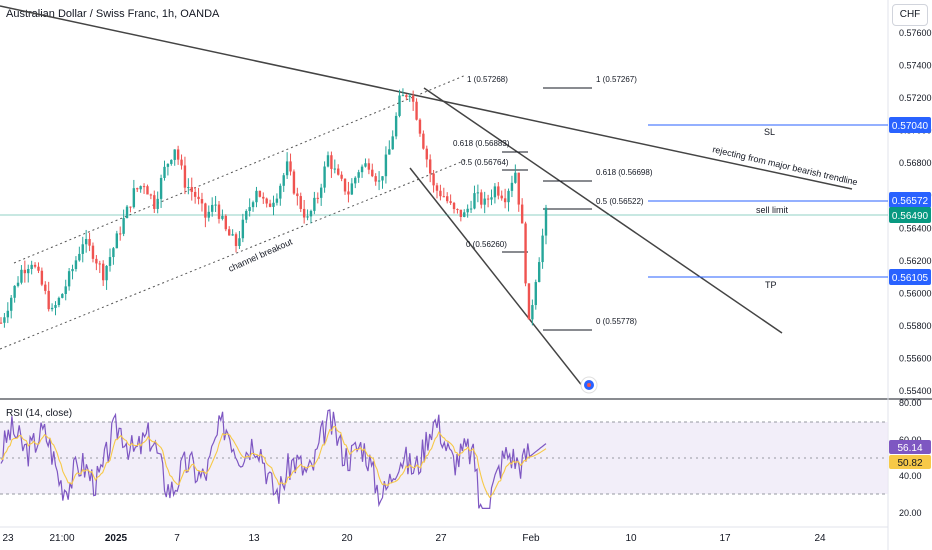 Image resolution: width=932 pixels, height=550 pixels. Describe the element at coordinates (909, 448) in the screenshot. I see `rsi-value-text: 56.14` at that location.